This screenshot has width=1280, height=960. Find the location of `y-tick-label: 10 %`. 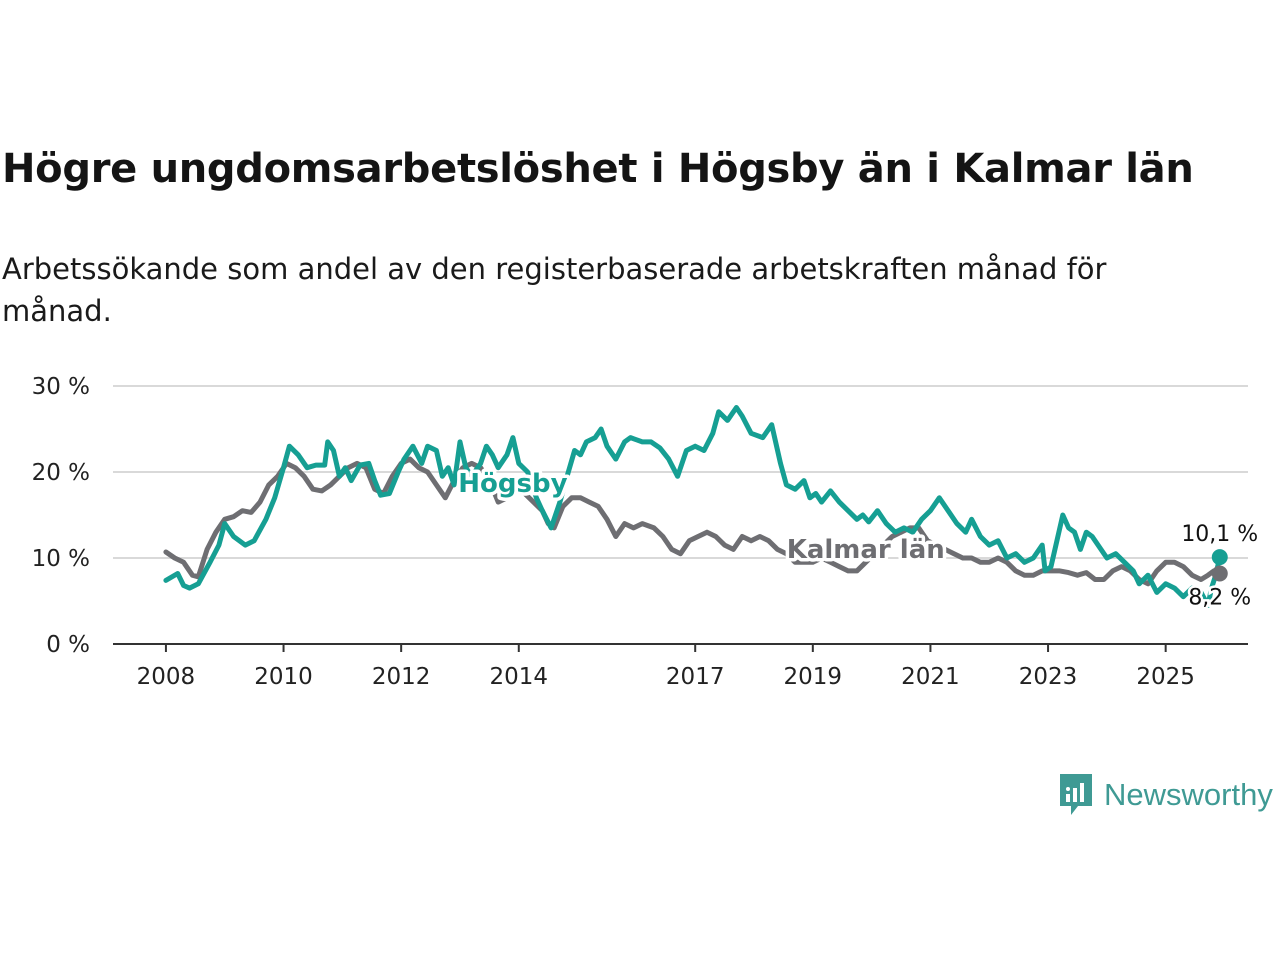

y-tick-label: 10 % is located at coordinates (61, 559).